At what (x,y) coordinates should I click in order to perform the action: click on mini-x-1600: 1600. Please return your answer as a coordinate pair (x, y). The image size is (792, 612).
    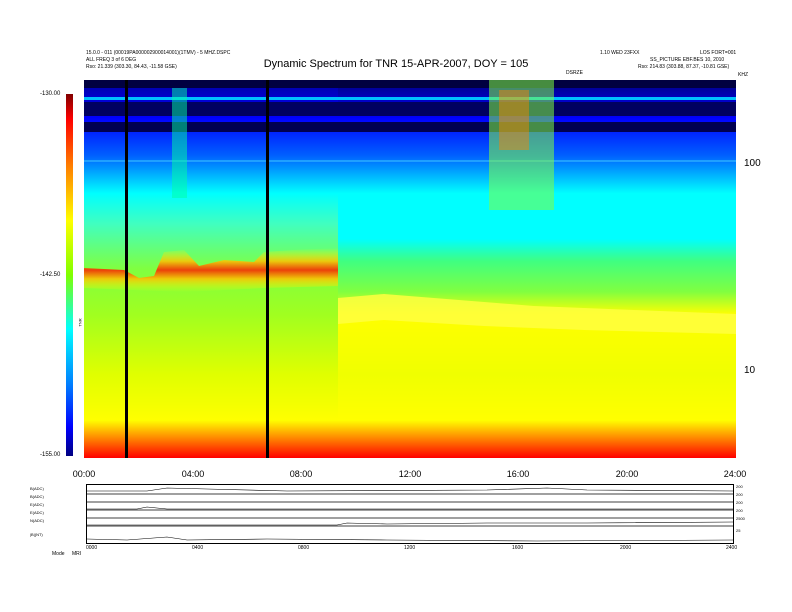
    Looking at the image, I should click on (518, 548).